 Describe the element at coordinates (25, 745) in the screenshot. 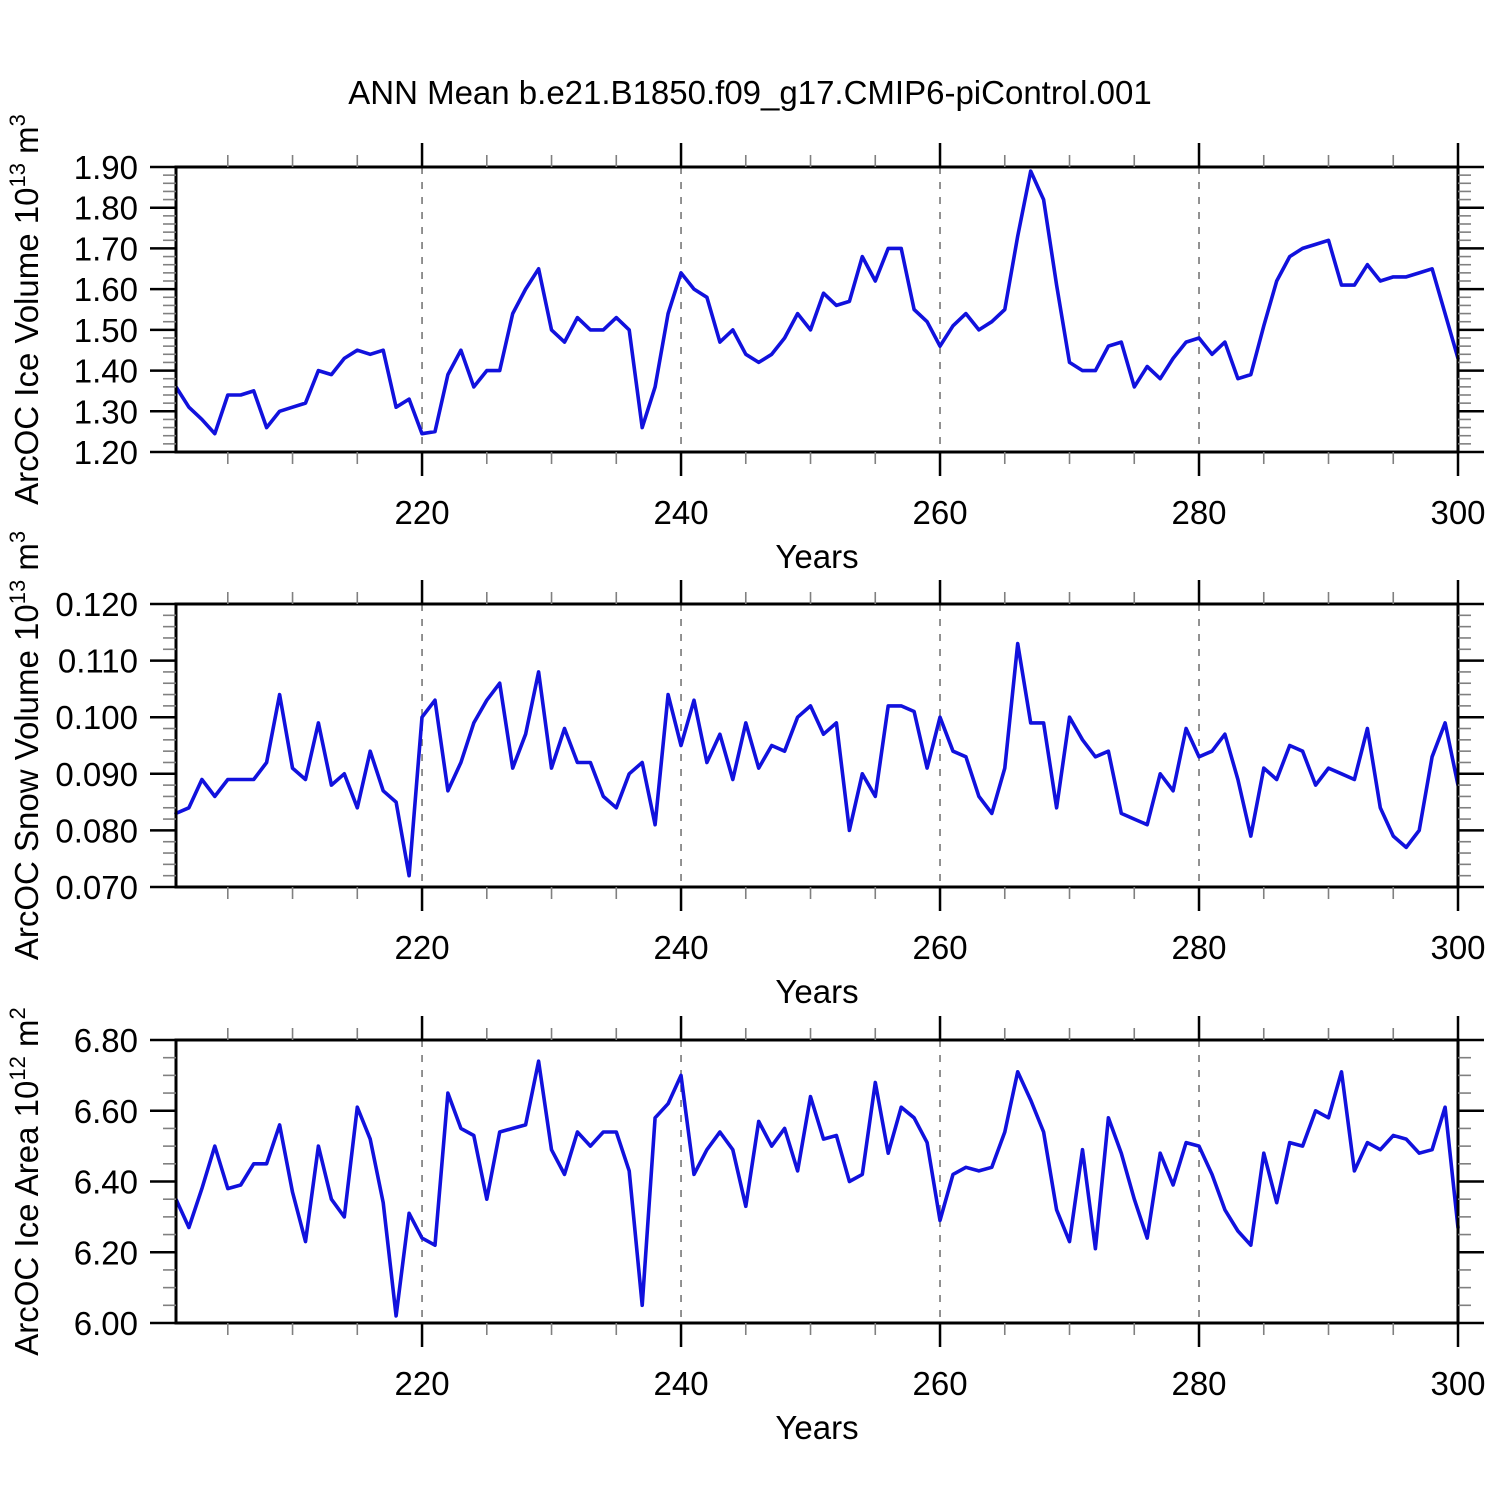

I see `panel-2-y-axis-title: ArcOC Snow Volume 1013 m3` at that location.